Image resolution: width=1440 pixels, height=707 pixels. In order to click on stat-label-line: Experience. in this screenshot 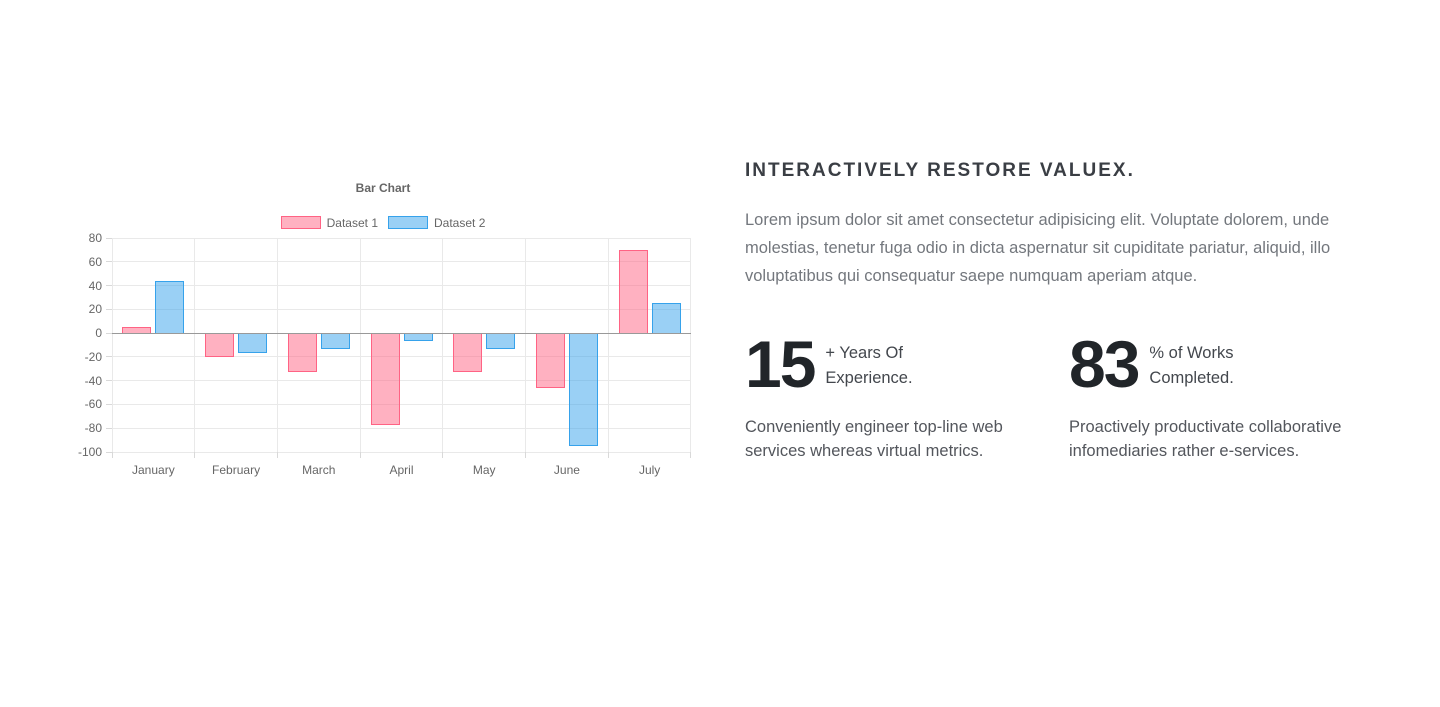, I will do `click(869, 378)`.